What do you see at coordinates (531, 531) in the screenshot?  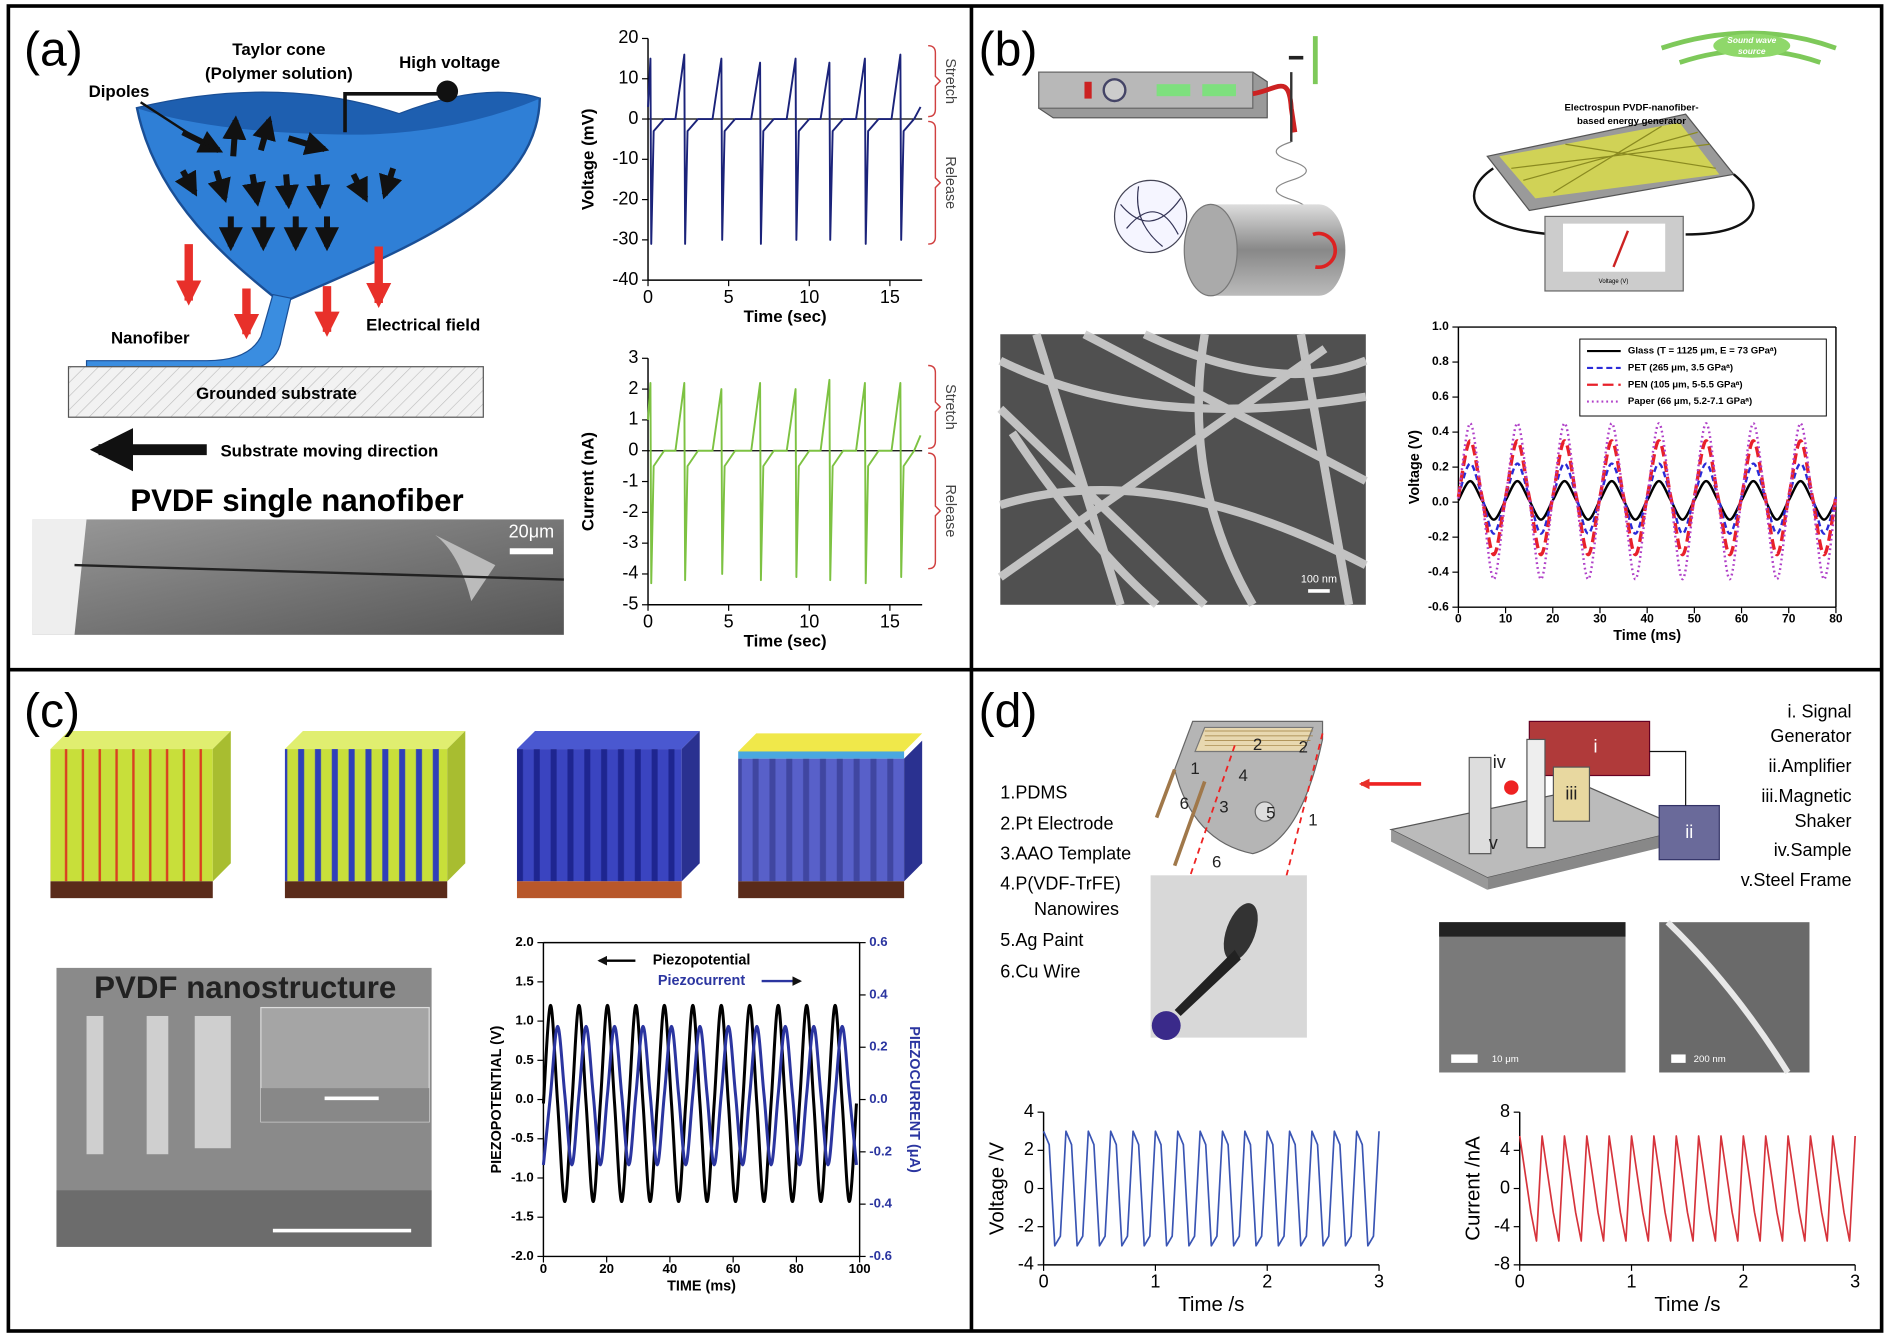 I see `scale-bar-label: 20μm` at bounding box center [531, 531].